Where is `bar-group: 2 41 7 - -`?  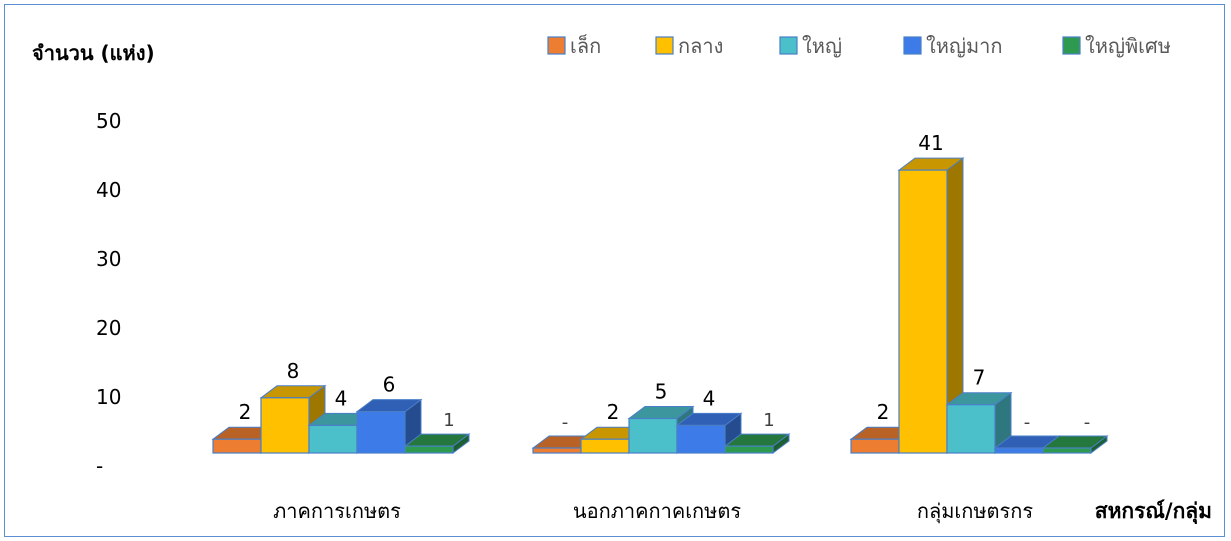
bar-group: 2 41 7 - - is located at coordinates (979, 292).